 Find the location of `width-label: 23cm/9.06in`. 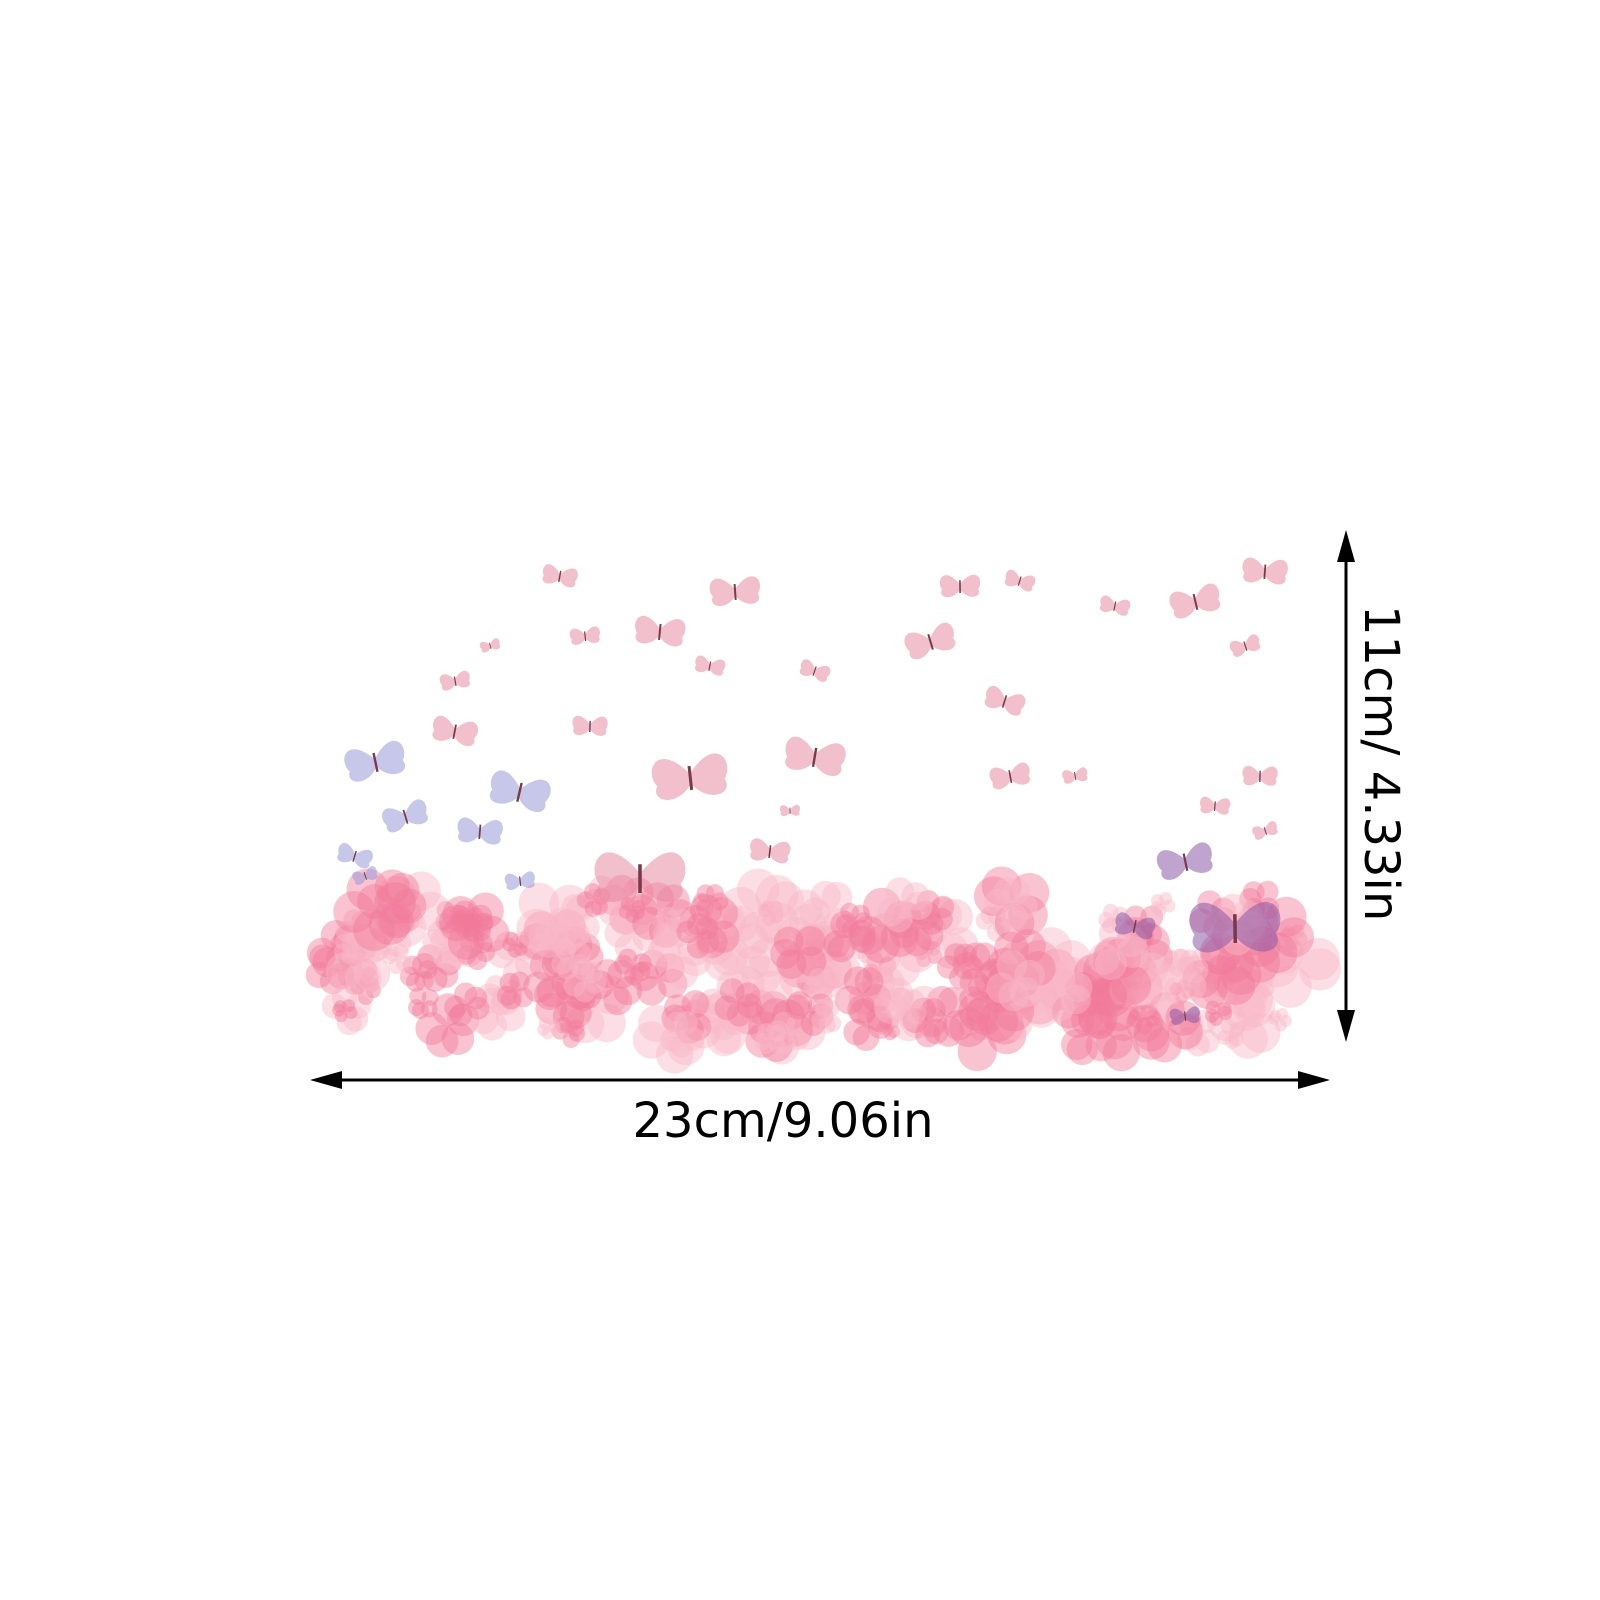

width-label: 23cm/9.06in is located at coordinates (783, 1121).